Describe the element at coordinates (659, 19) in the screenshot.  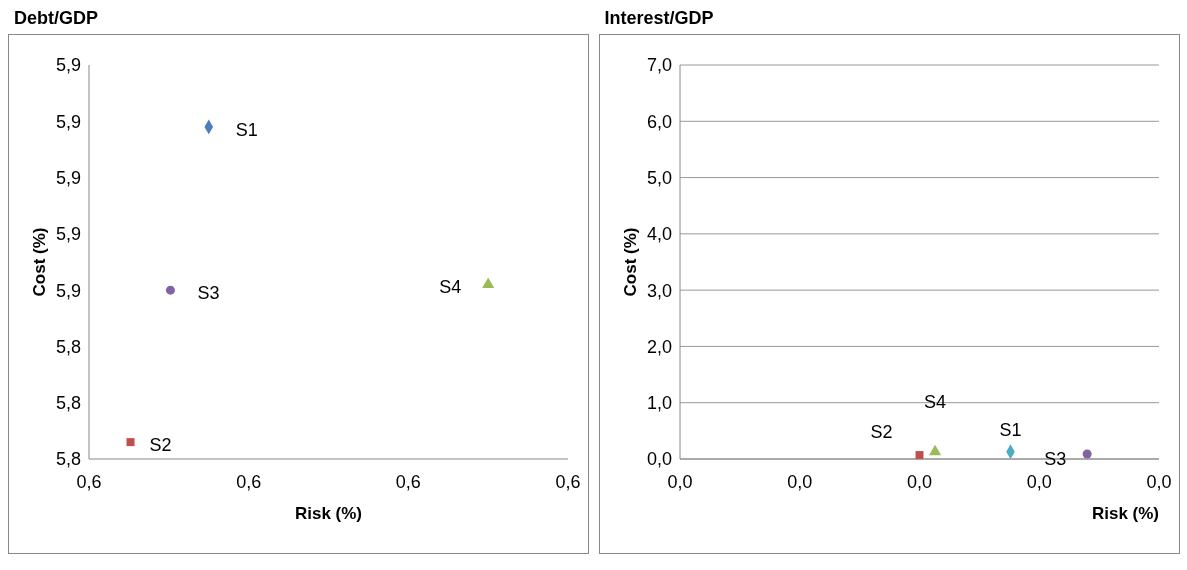
I see `chart-title: Interest/GDP` at that location.